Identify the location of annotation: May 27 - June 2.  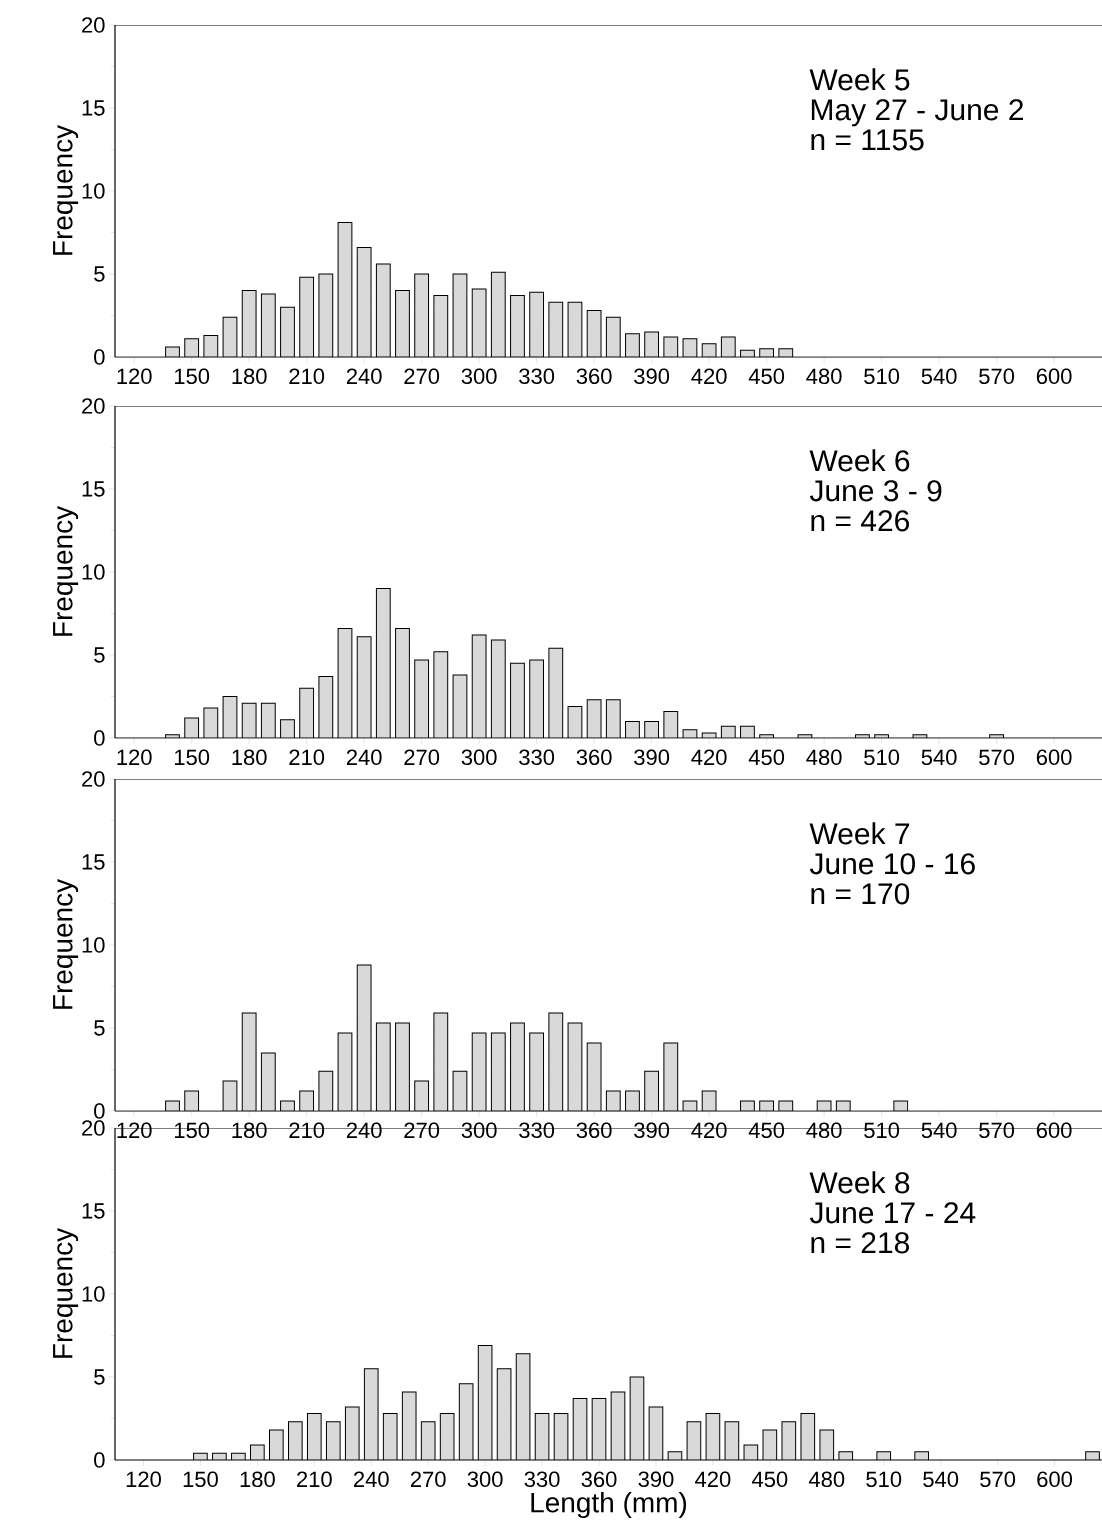
(917, 113).